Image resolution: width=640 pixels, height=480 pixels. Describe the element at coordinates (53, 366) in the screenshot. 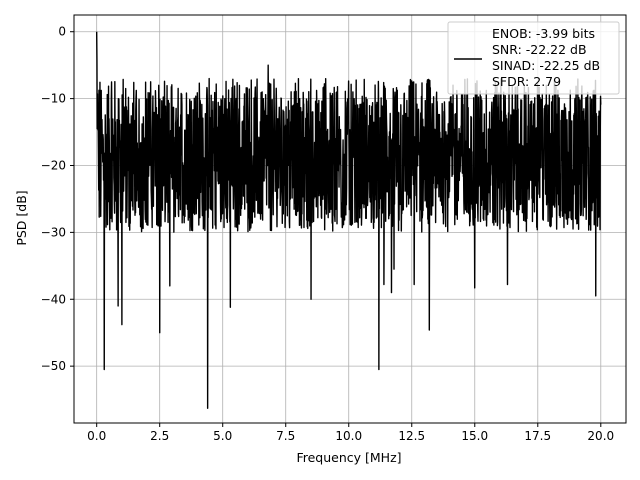

I see `y-tick-label: −50` at that location.